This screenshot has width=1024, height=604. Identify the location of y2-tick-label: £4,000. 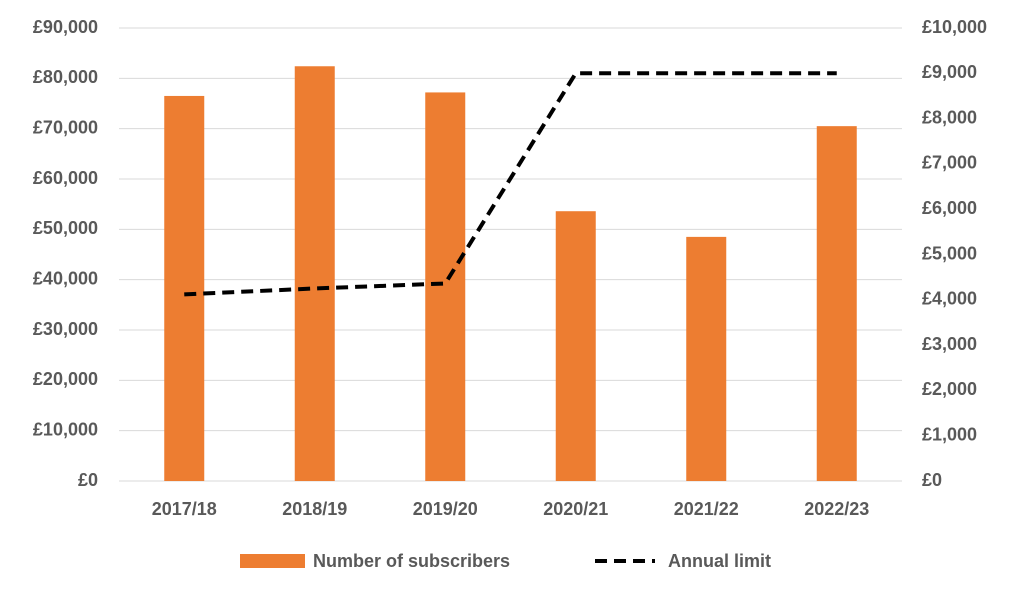
(949, 299).